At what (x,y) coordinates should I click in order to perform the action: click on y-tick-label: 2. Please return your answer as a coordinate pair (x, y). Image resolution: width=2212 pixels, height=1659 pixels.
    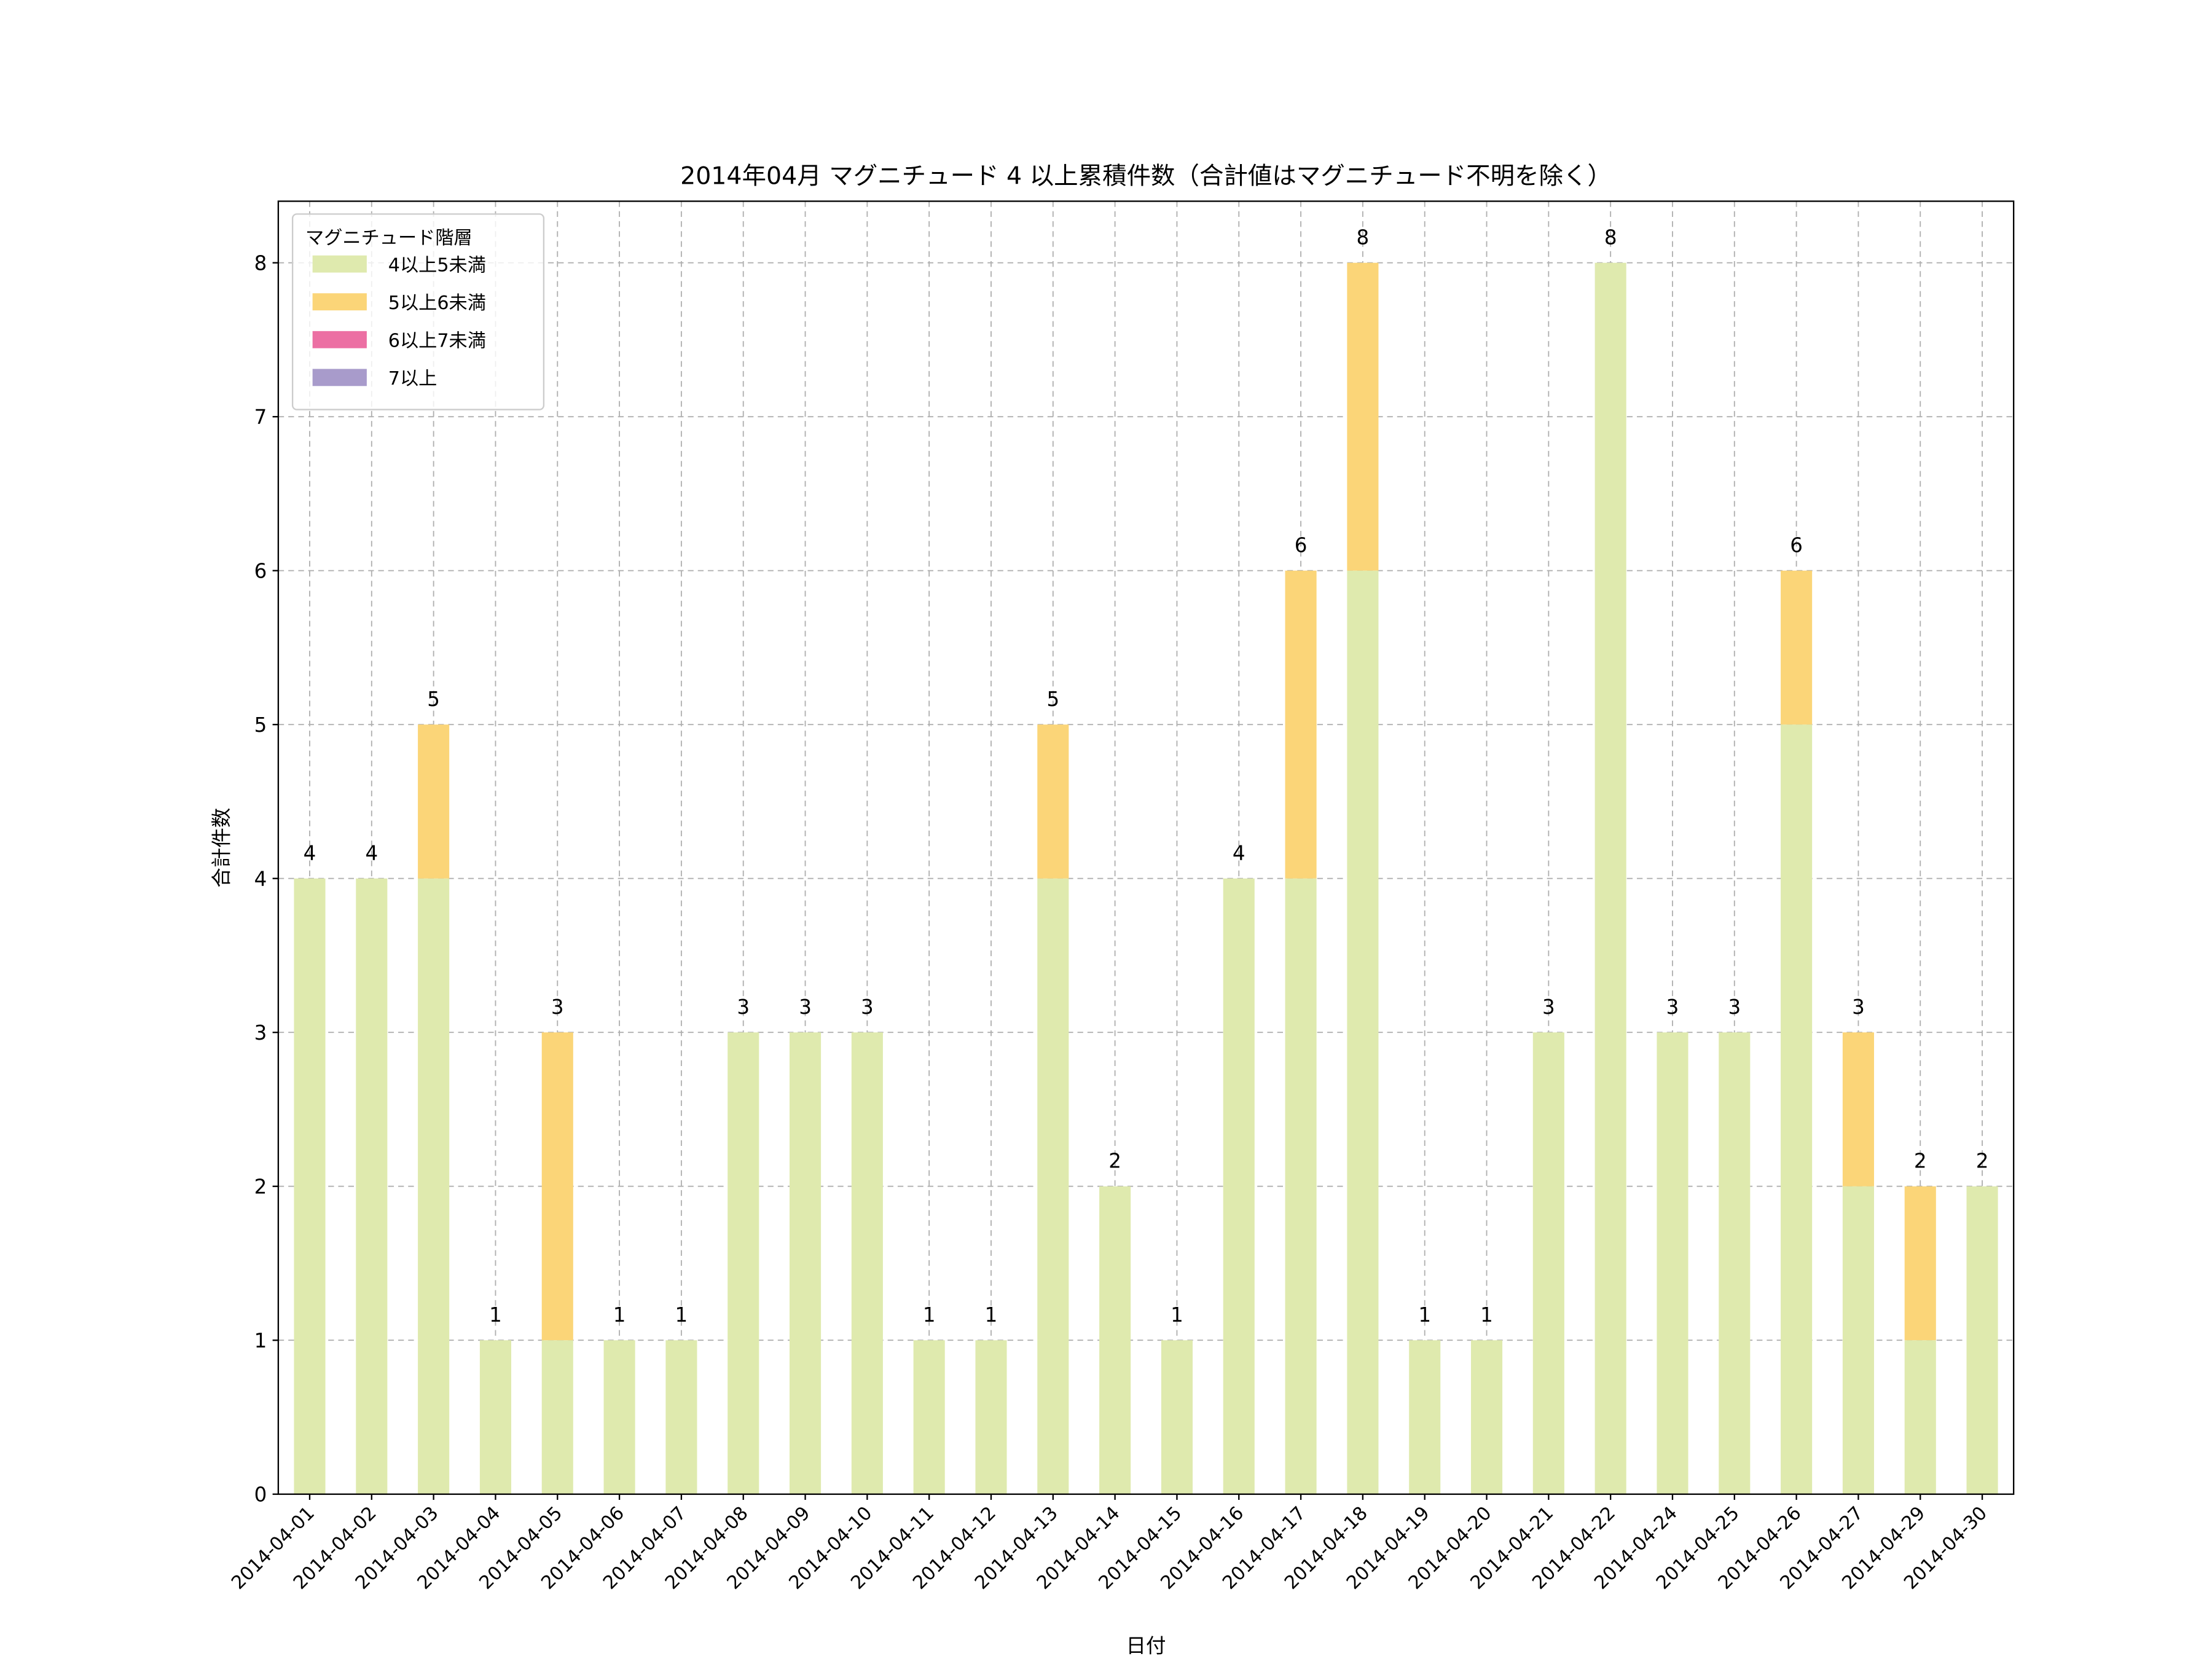
    Looking at the image, I should click on (260, 1186).